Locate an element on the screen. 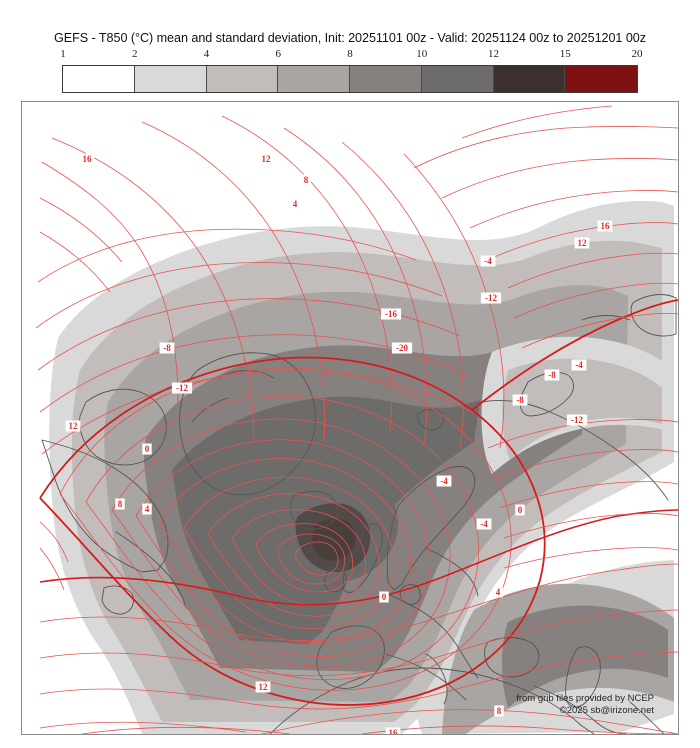 This screenshot has width=700, height=748. coastline-mediterranean-north is located at coordinates (425, 677).